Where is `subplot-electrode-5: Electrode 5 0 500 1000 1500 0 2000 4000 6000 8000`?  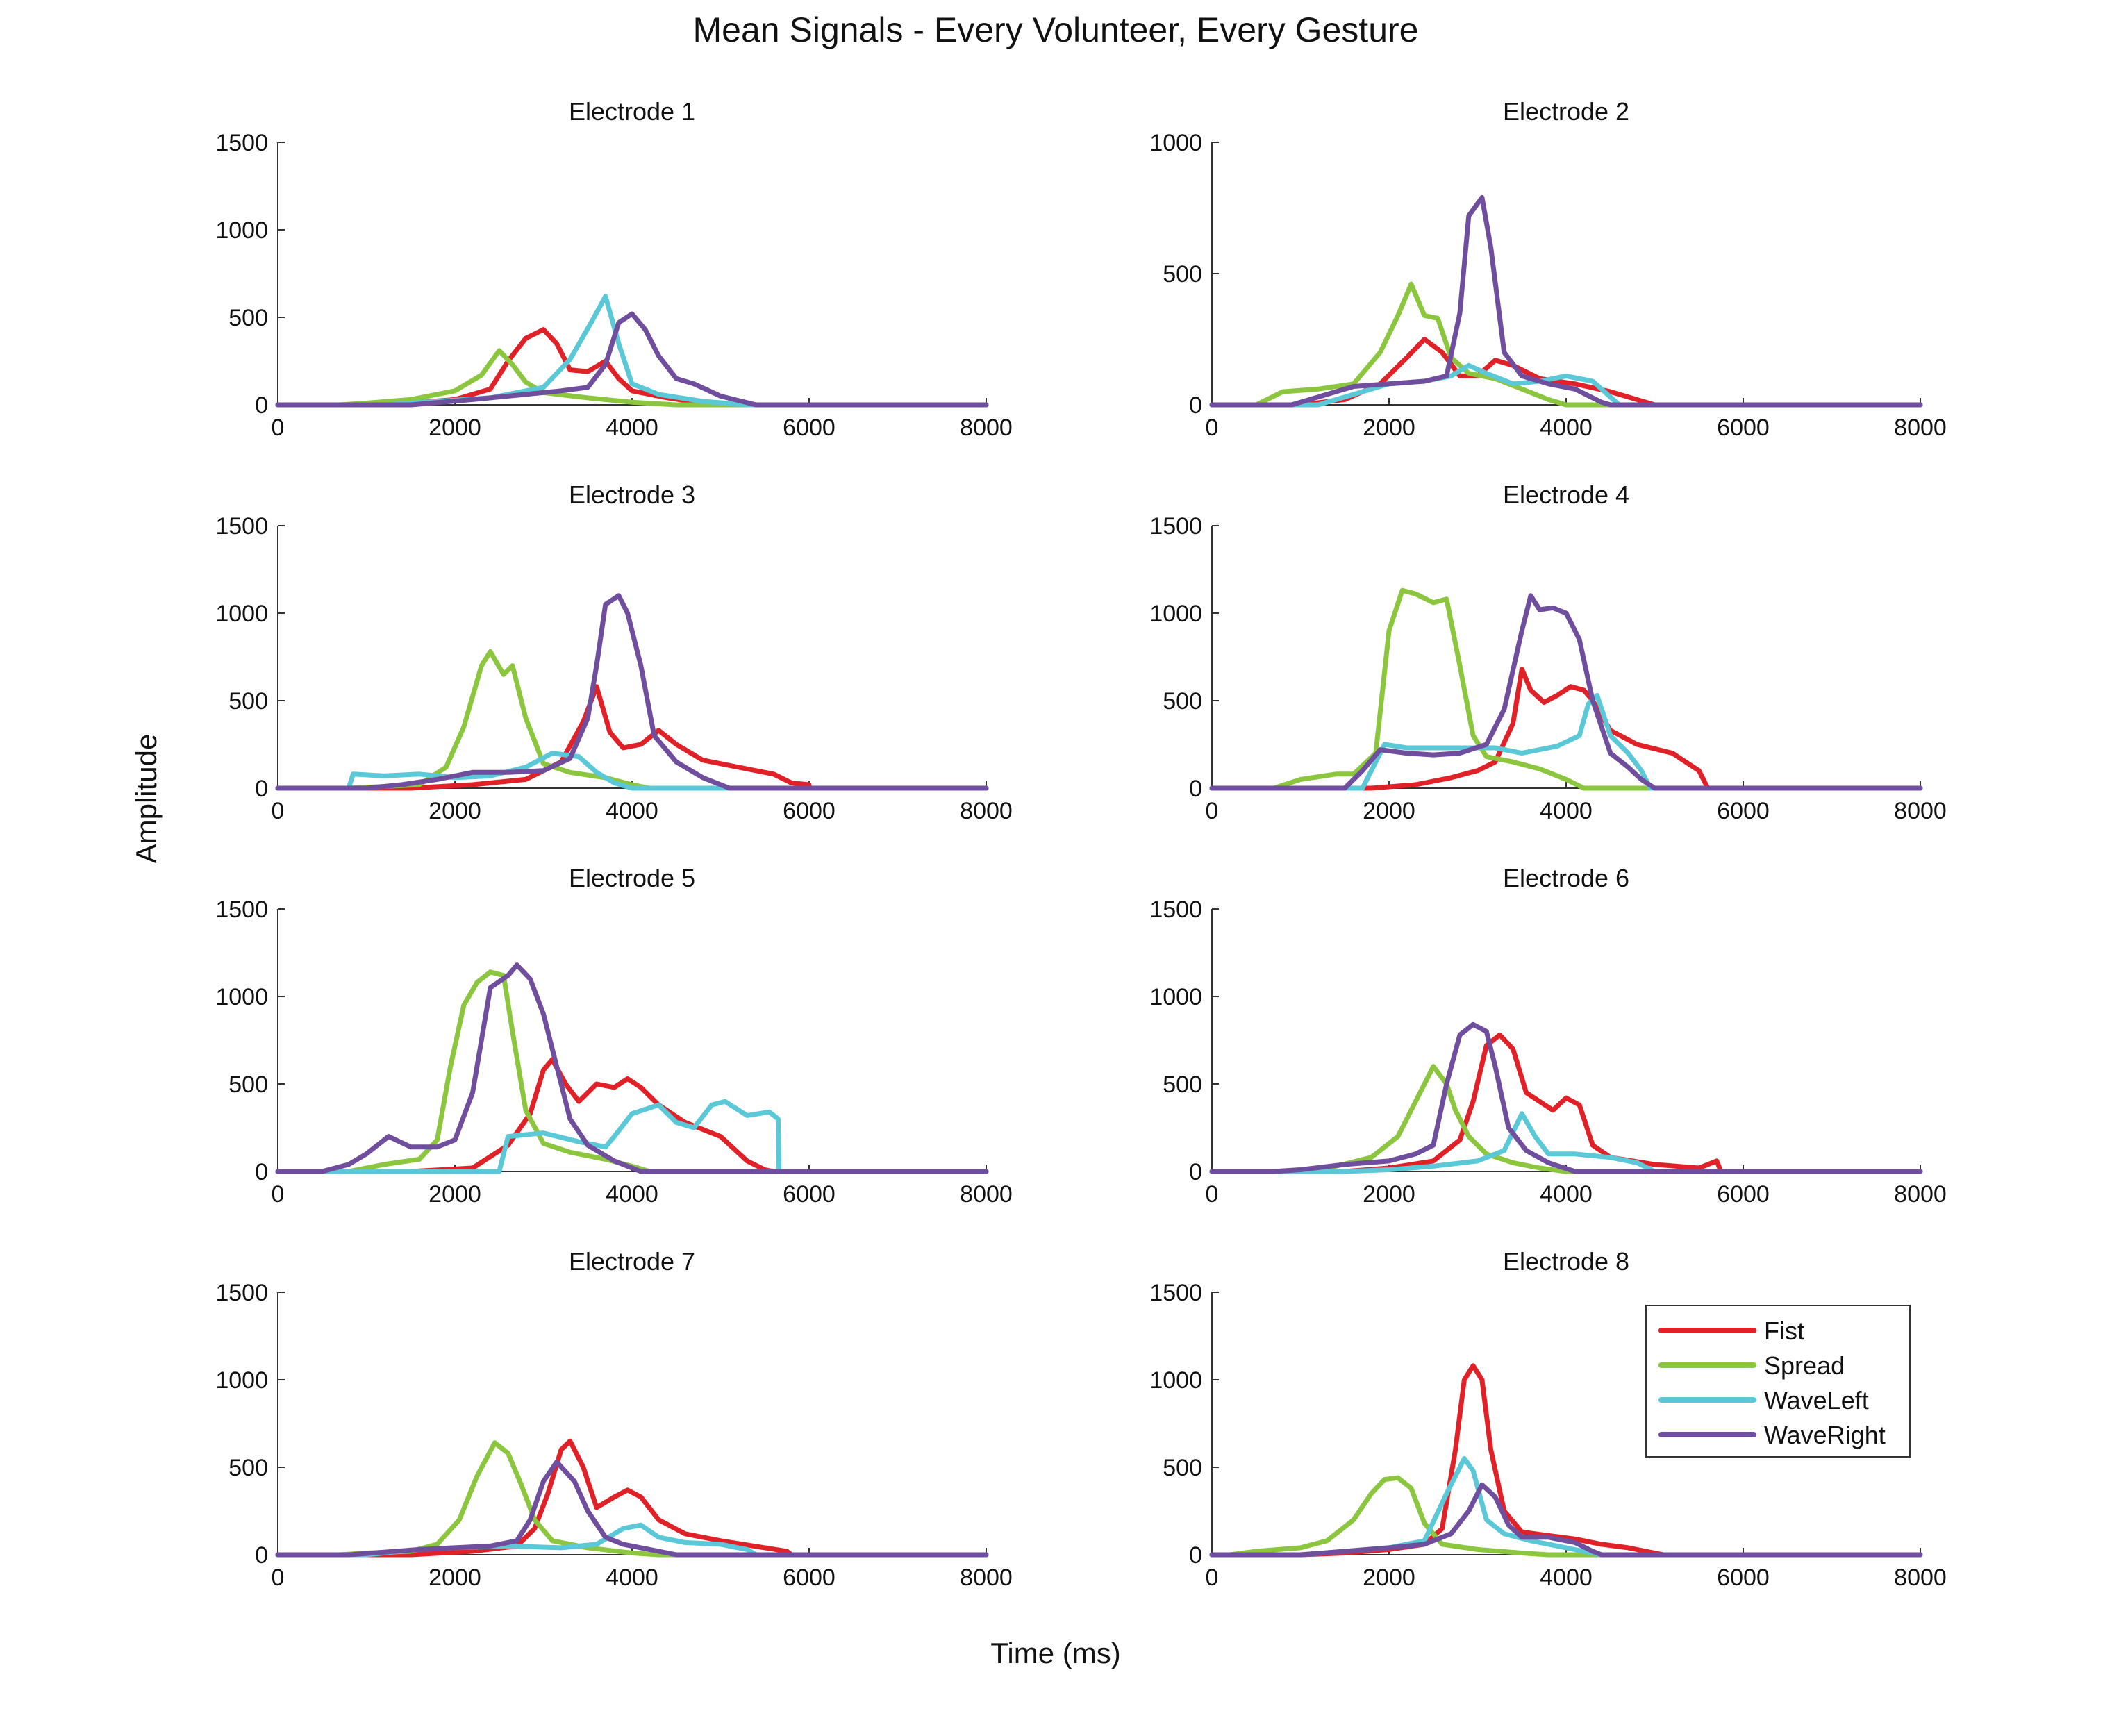
subplot-electrode-5: Electrode 5 0 500 1000 1500 0 2000 4000 6000 8000 is located at coordinates (614, 1036).